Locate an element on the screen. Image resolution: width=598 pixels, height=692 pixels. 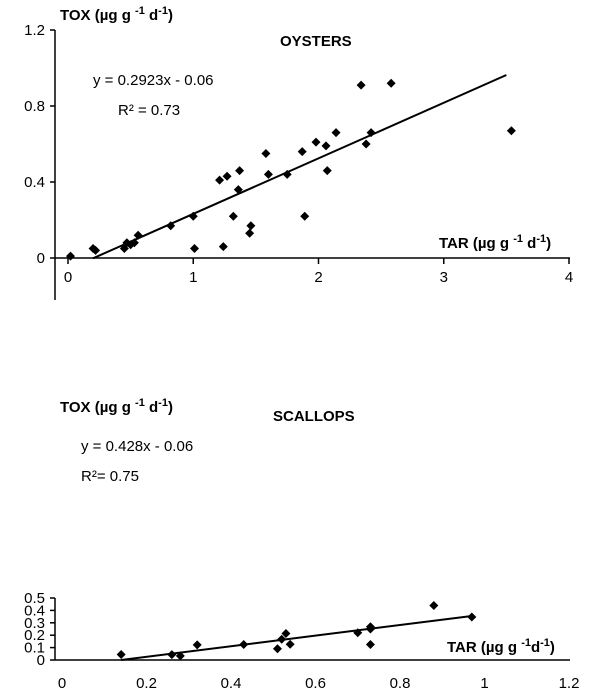
scallops-x-axis-title: TAR (µg g -1d-1) is located at coordinates (501, 646).